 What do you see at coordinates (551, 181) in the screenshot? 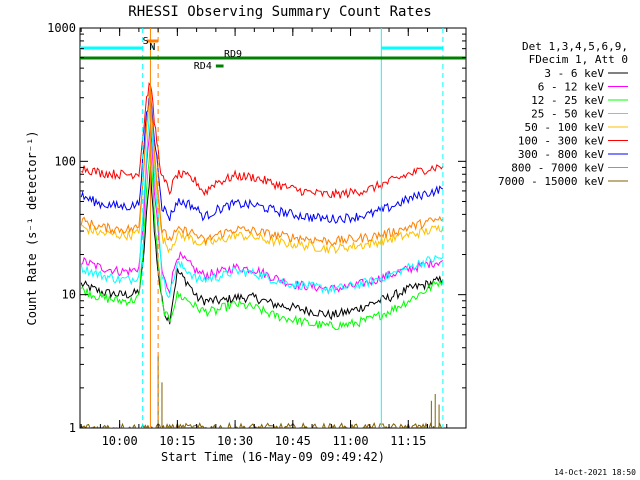
I see `legend-label-8: 7000 - 15000 keV` at bounding box center [551, 181].